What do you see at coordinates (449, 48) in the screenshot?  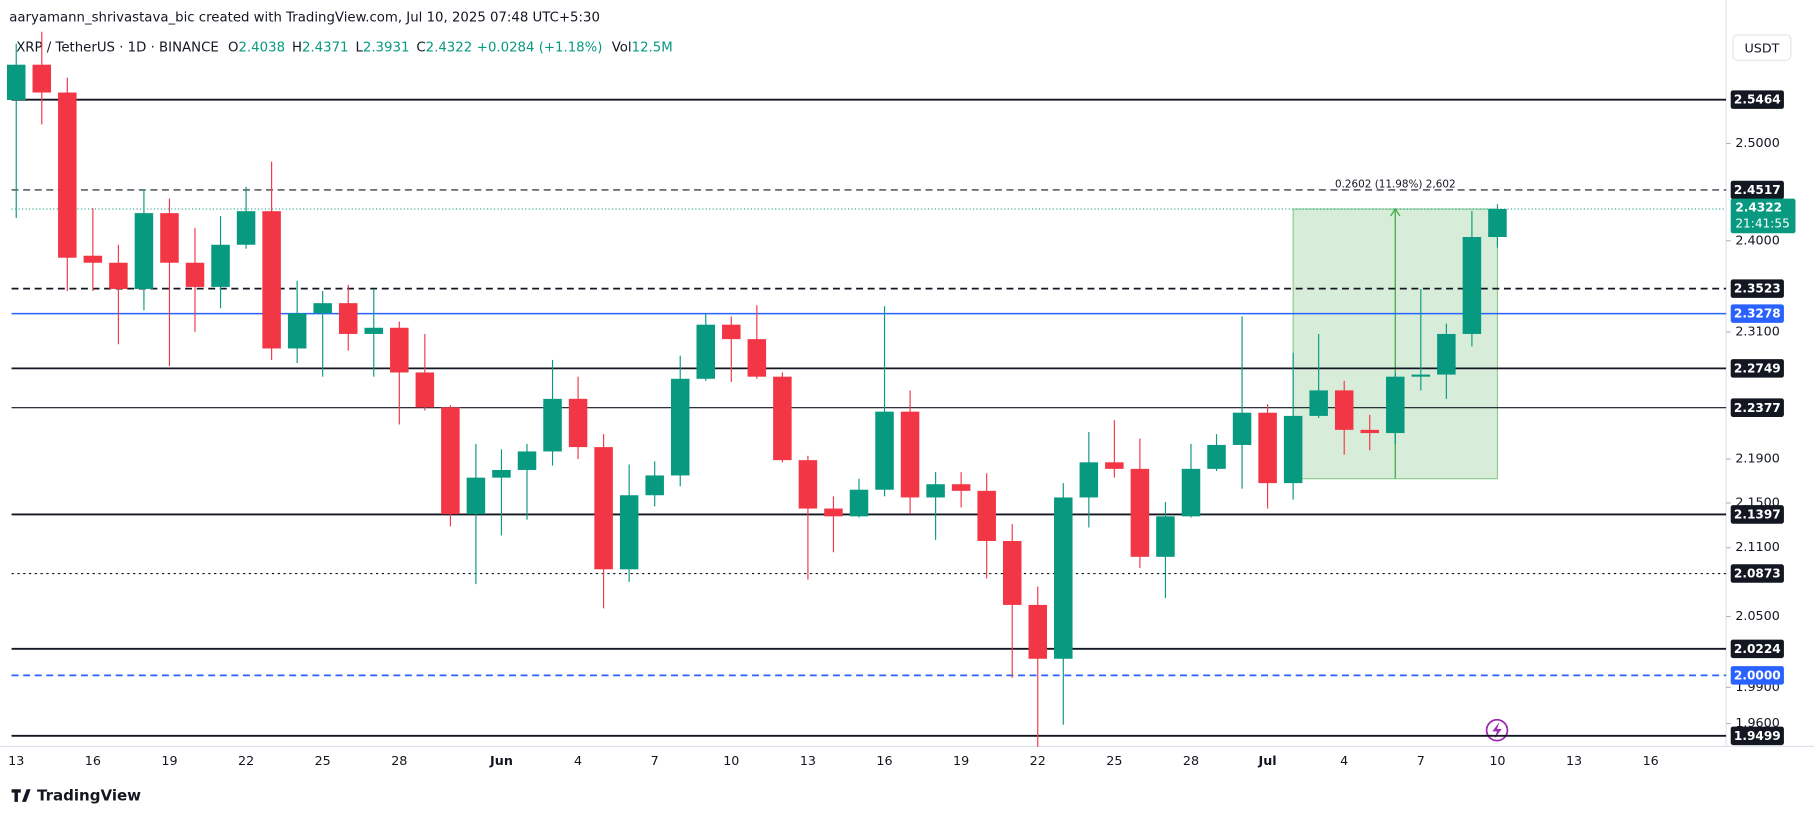 I see `ohlc-value: 2.4322` at bounding box center [449, 48].